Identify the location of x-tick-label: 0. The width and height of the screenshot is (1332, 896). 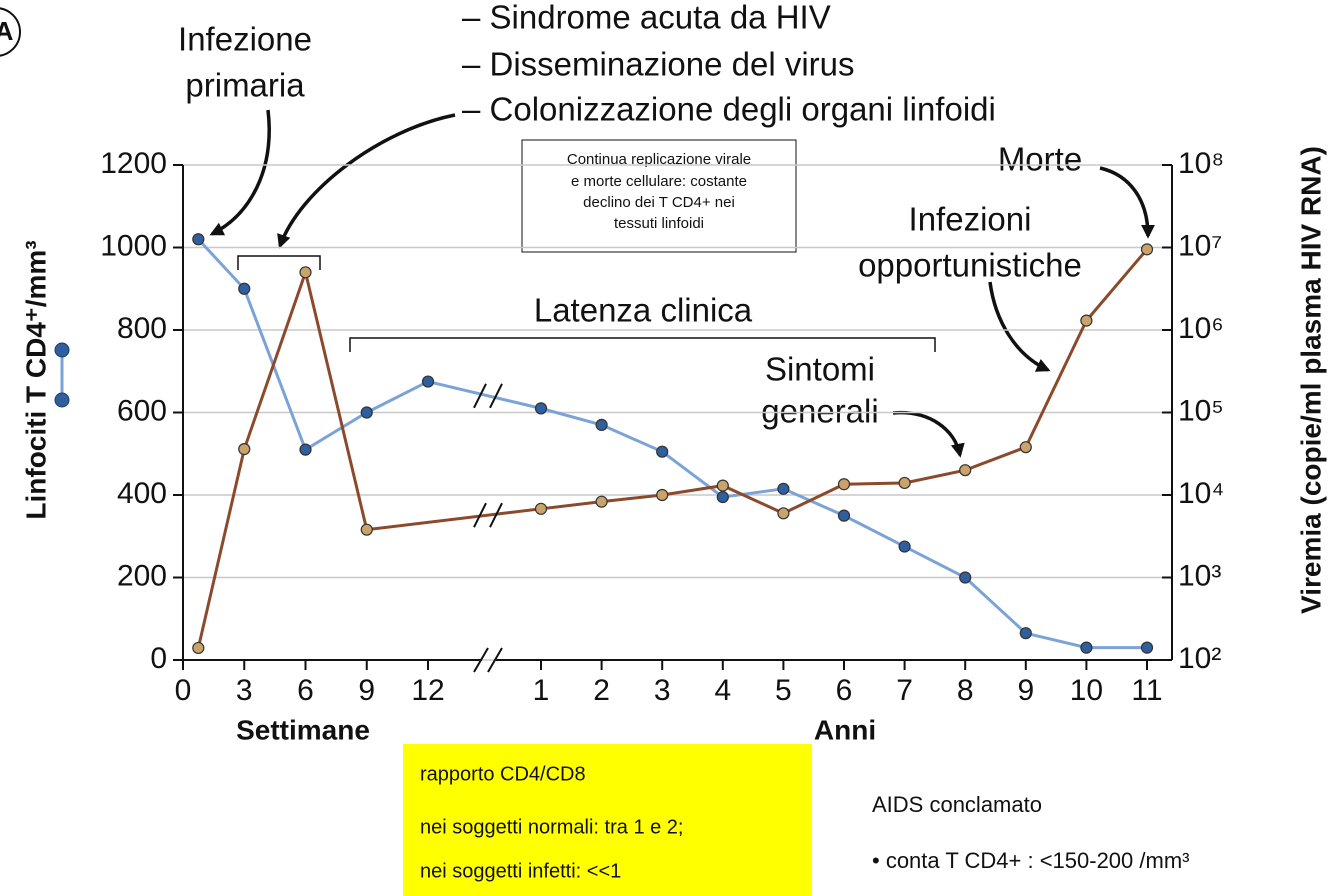
(183, 690).